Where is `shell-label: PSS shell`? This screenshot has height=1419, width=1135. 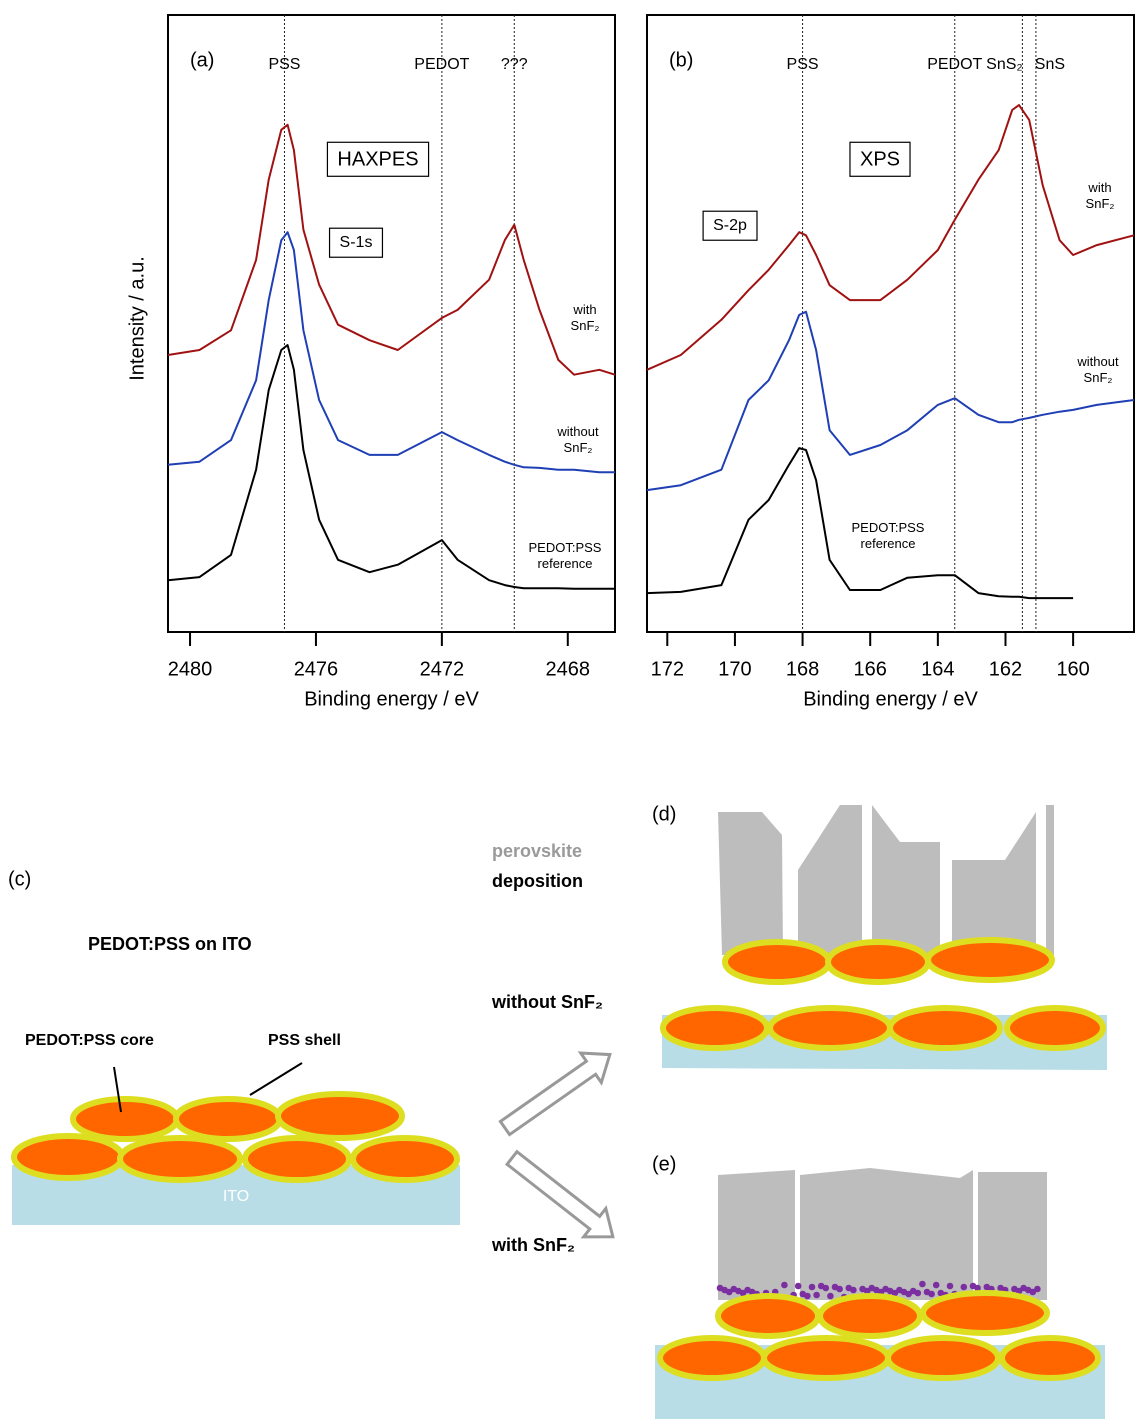 shell-label: PSS shell is located at coordinates (304, 1040).